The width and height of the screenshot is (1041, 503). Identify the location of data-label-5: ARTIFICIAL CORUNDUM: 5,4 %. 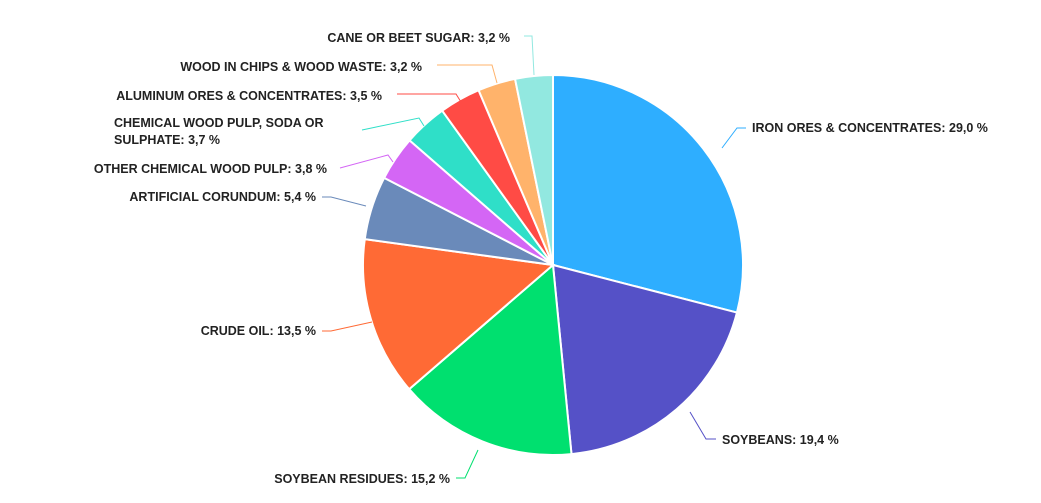
(222, 197).